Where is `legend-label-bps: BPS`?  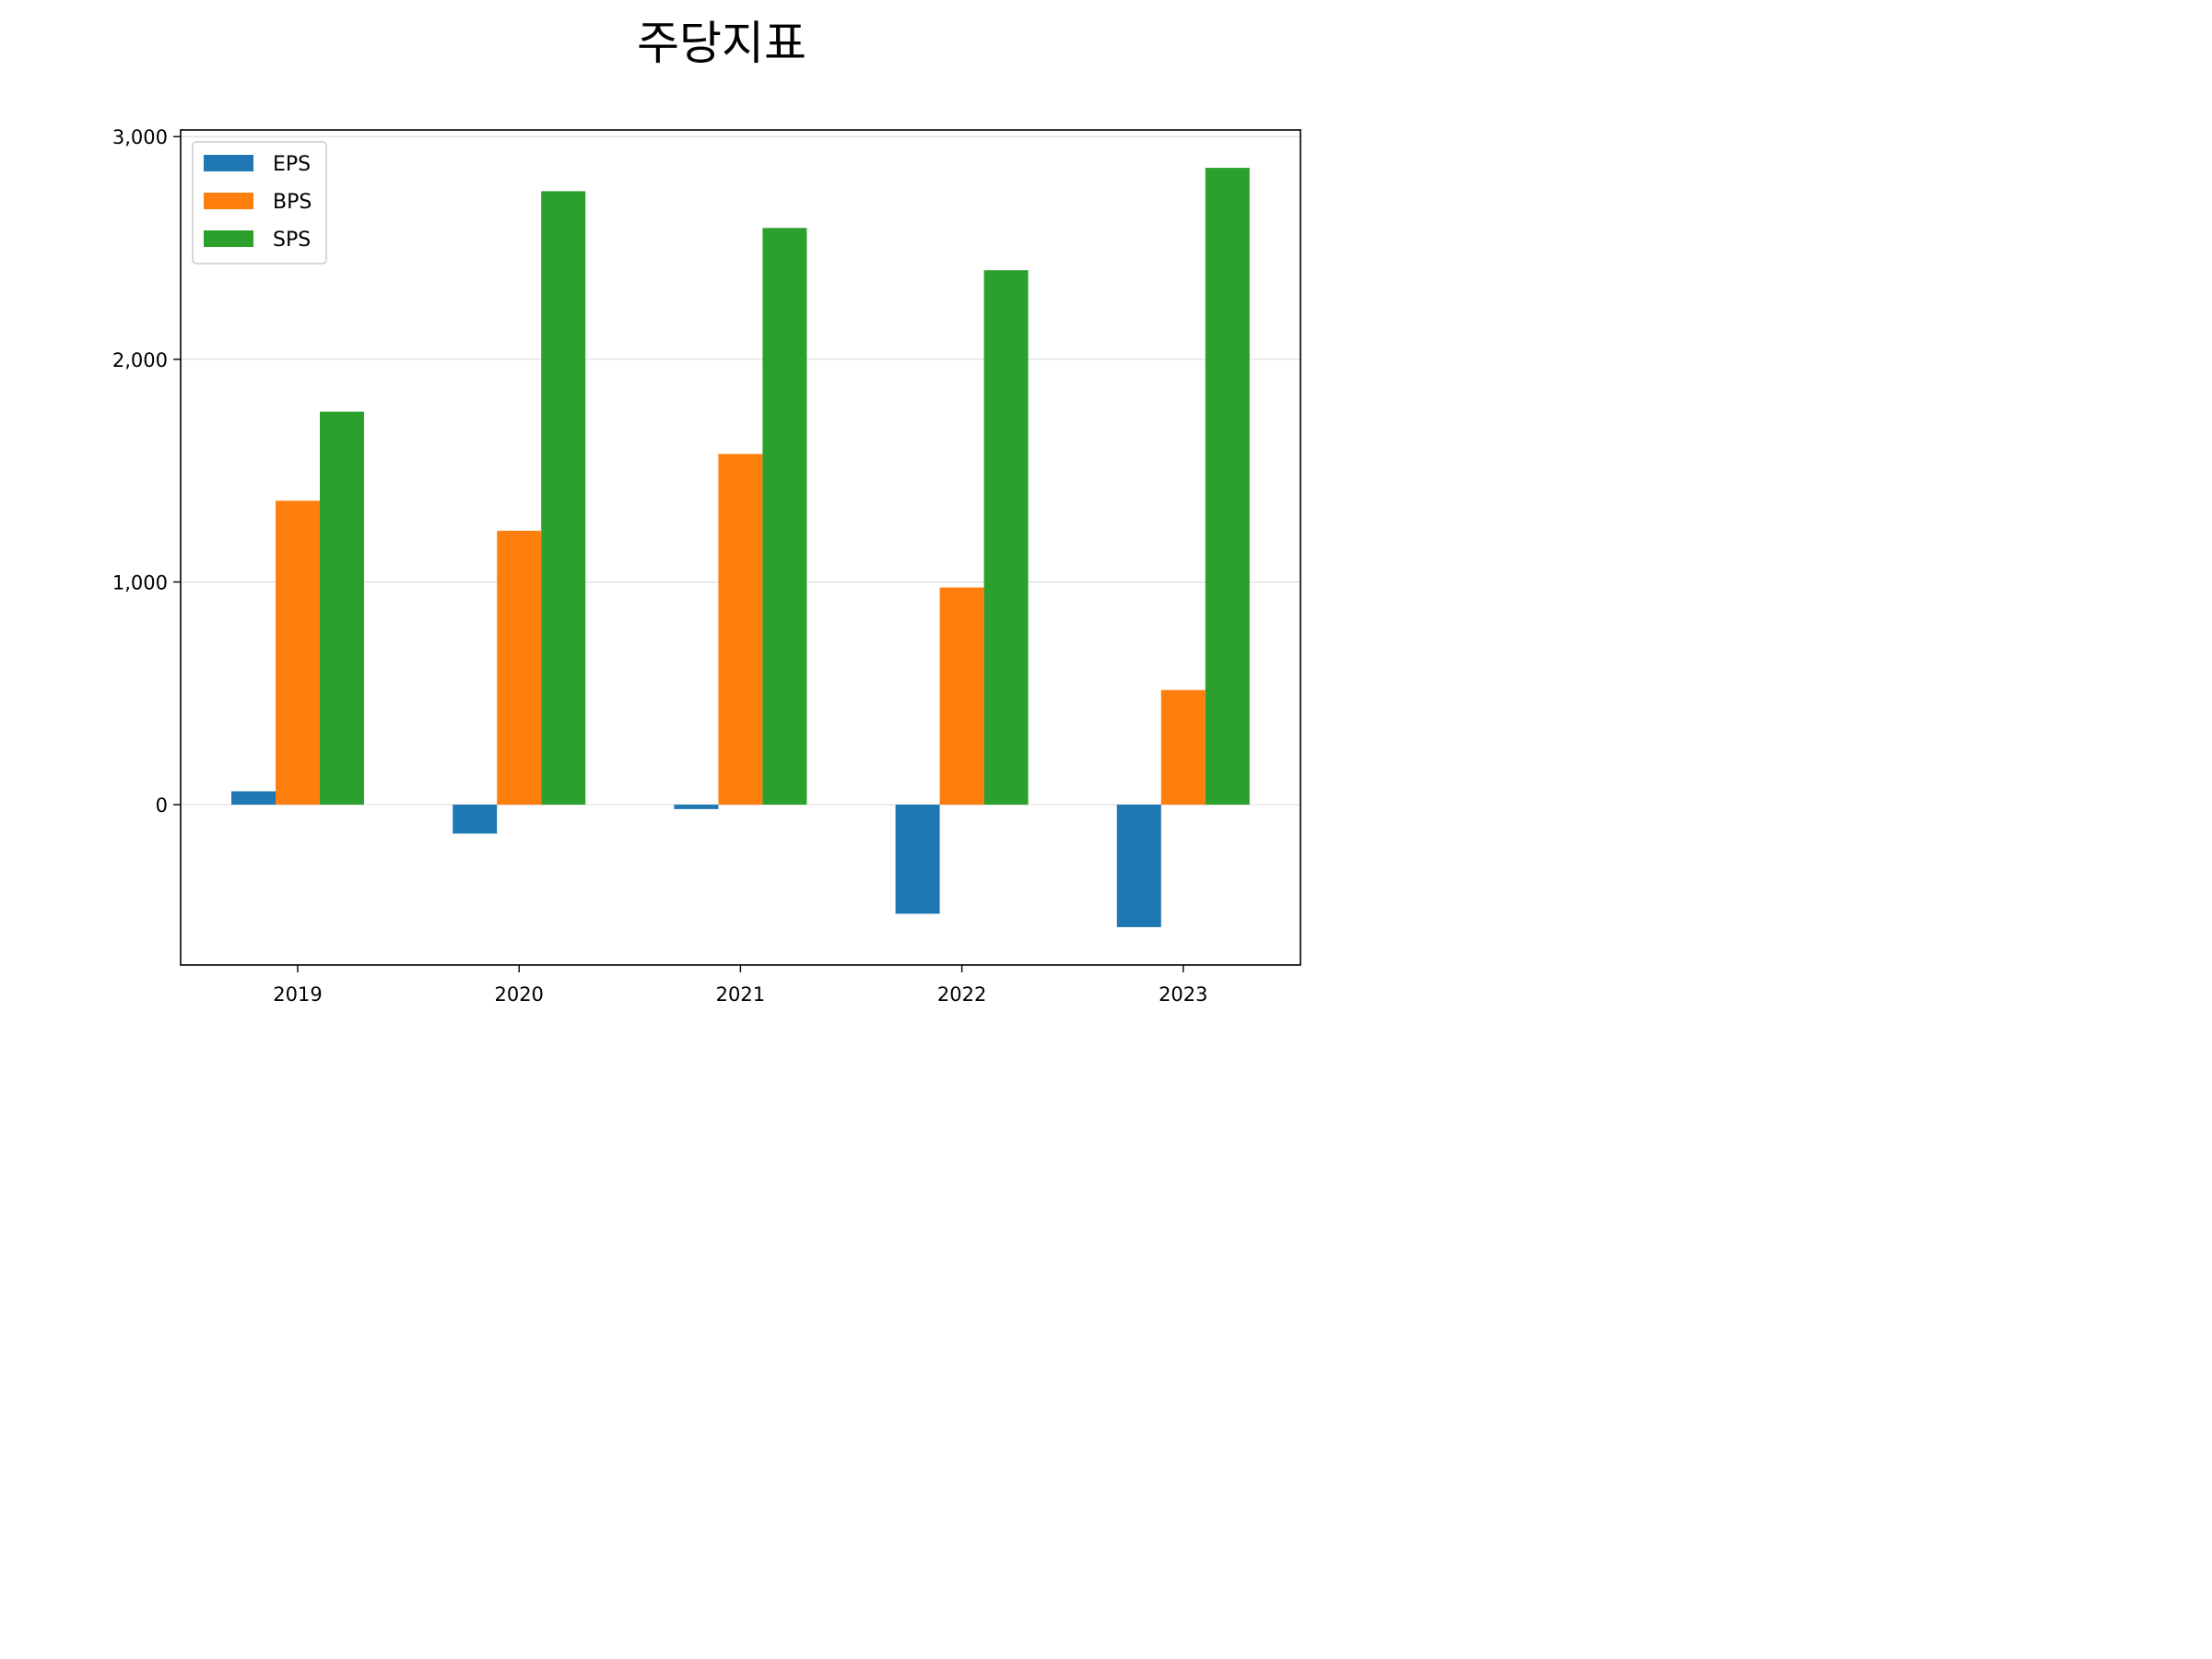 legend-label-bps: BPS is located at coordinates (292, 202).